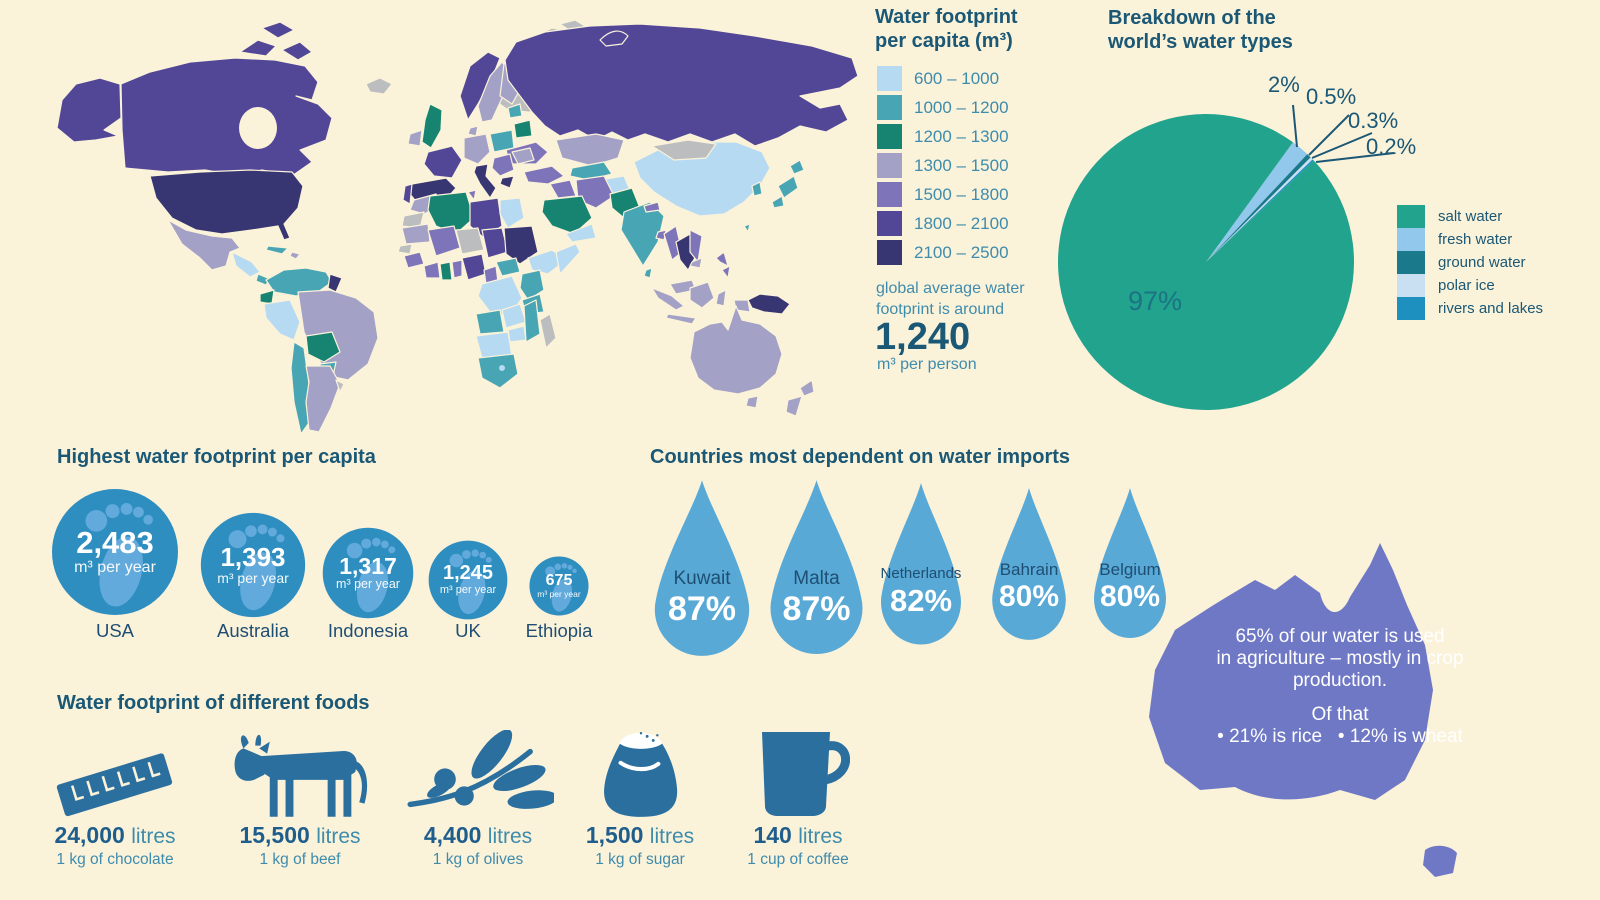 The image size is (1600, 900). Describe the element at coordinates (1454, 239) in the screenshot. I see `pie-legend-row: fresh water` at that location.